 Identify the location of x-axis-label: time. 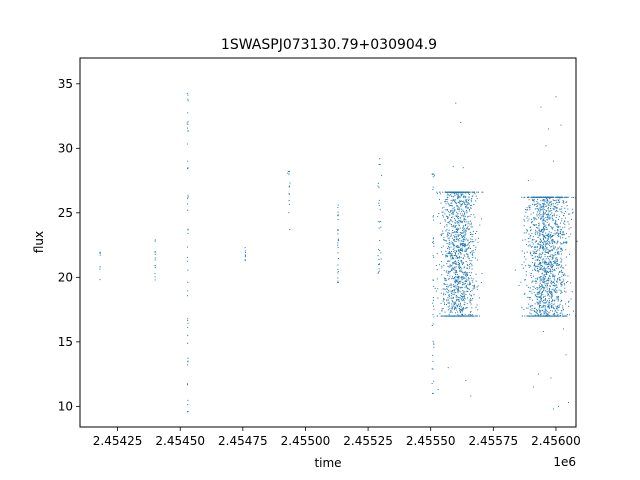
(327, 463).